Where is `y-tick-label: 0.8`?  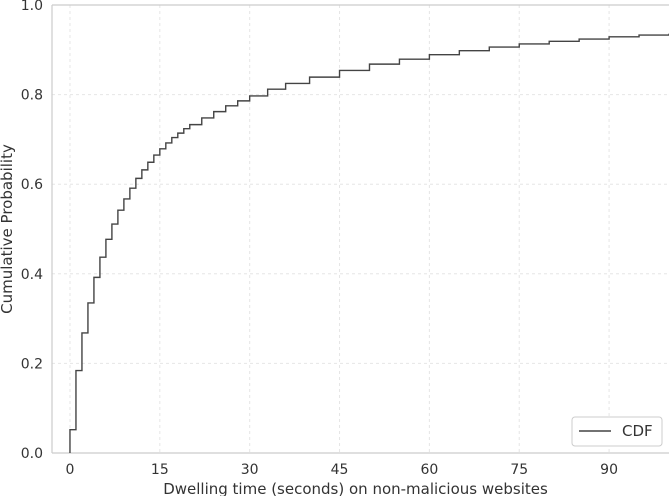 y-tick-label: 0.8 is located at coordinates (32, 96).